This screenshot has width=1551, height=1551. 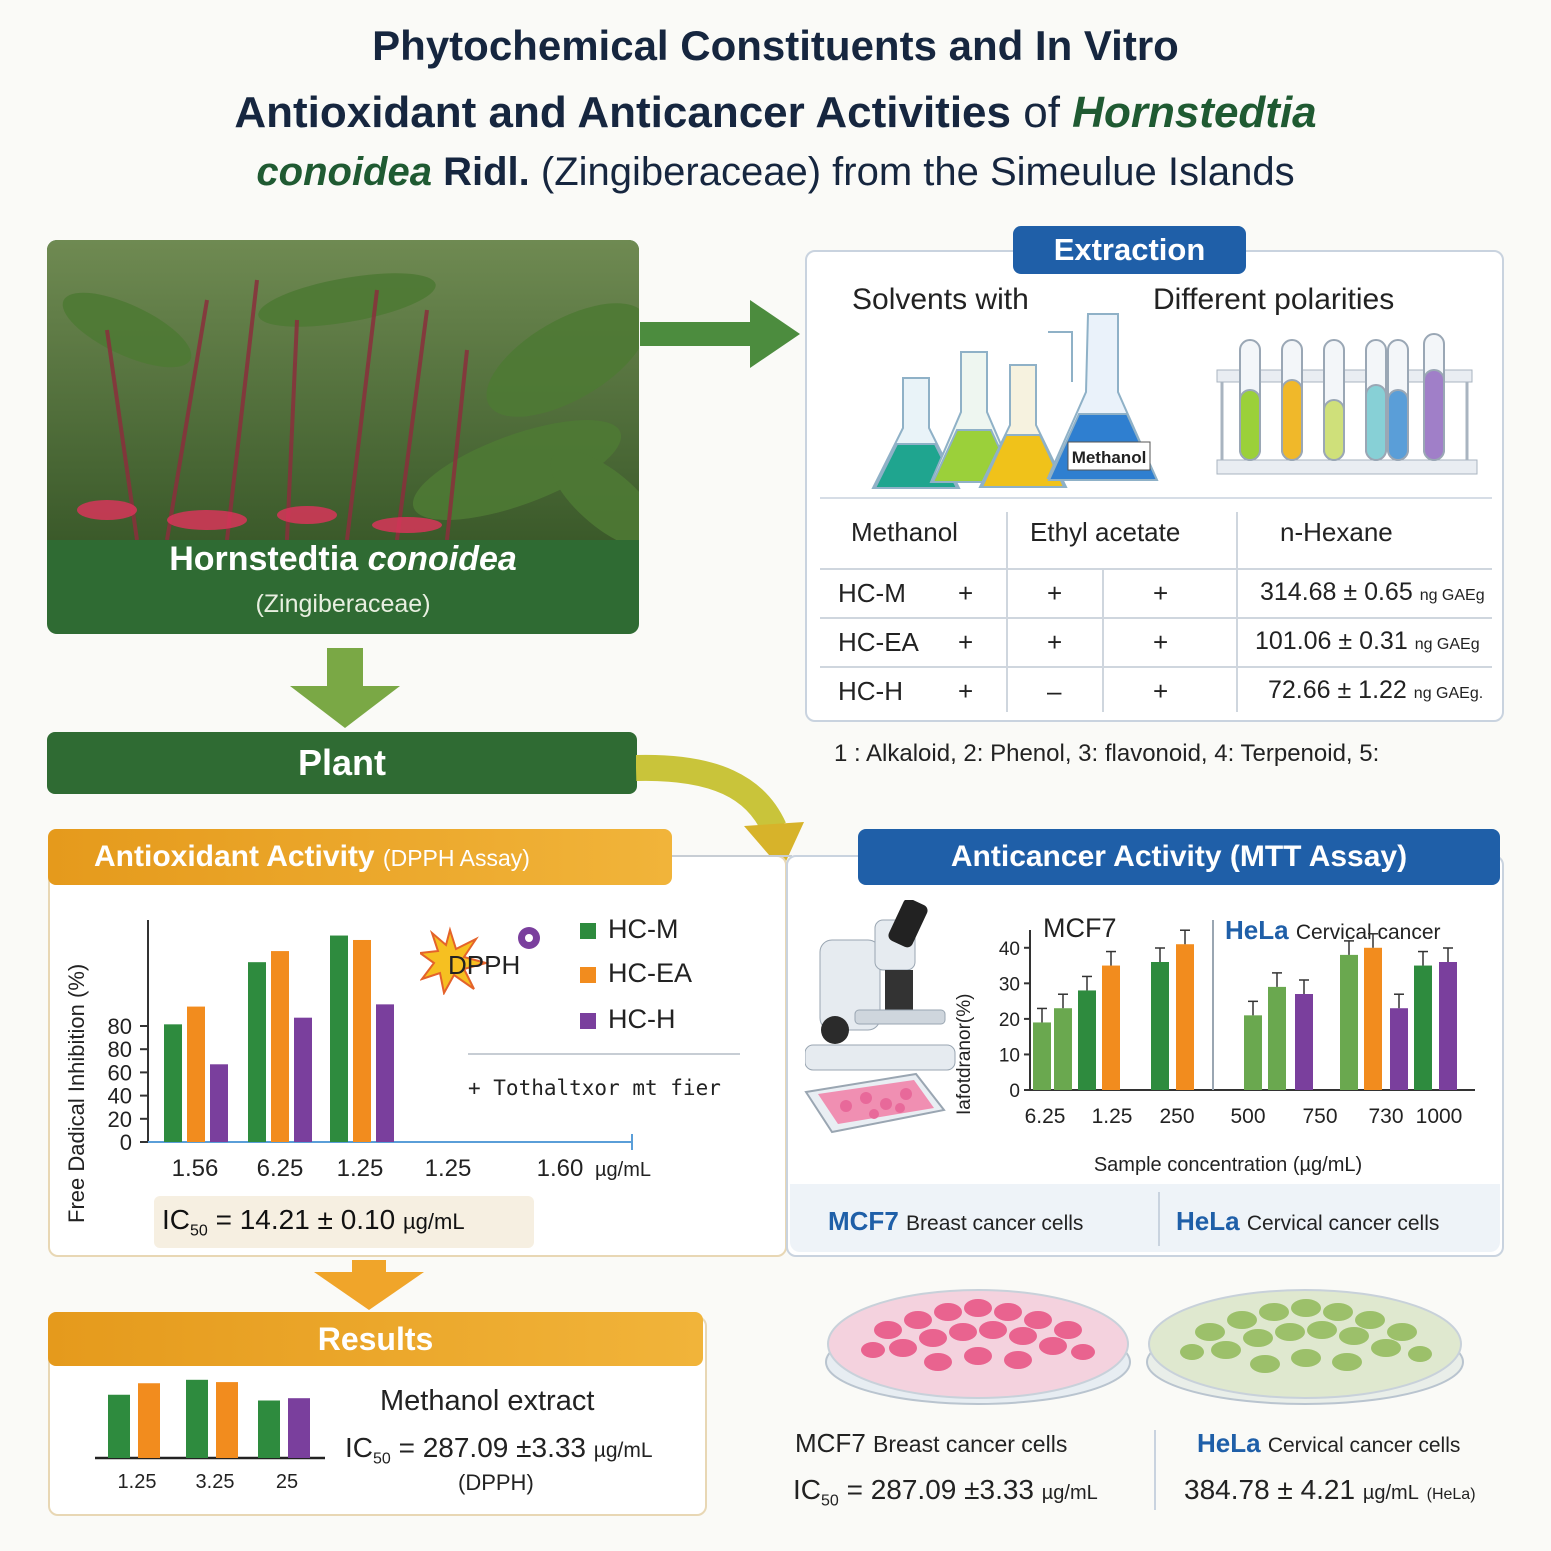 What do you see at coordinates (775, 45) in the screenshot?
I see `title-text: Phytochemical Constituents and In Vitro` at bounding box center [775, 45].